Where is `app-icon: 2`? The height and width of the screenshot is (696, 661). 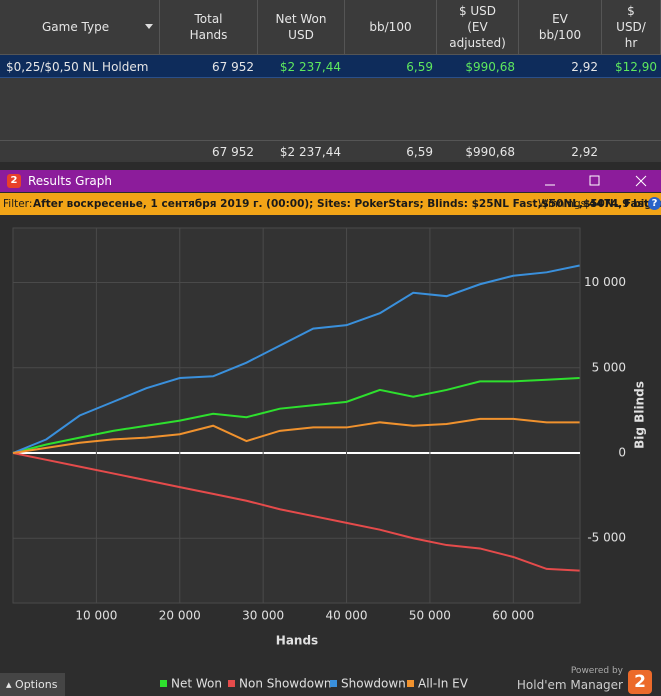
app-icon: 2 is located at coordinates (14, 181).